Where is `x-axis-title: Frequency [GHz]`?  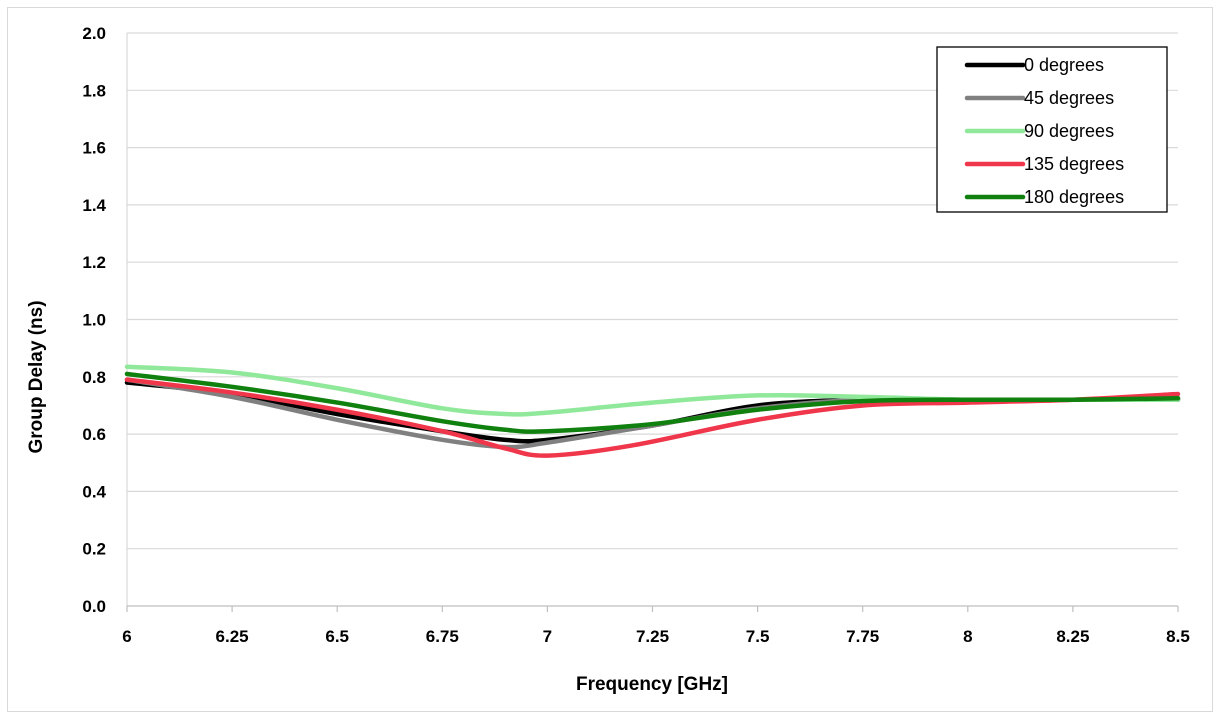 x-axis-title: Frequency [GHz] is located at coordinates (652, 684).